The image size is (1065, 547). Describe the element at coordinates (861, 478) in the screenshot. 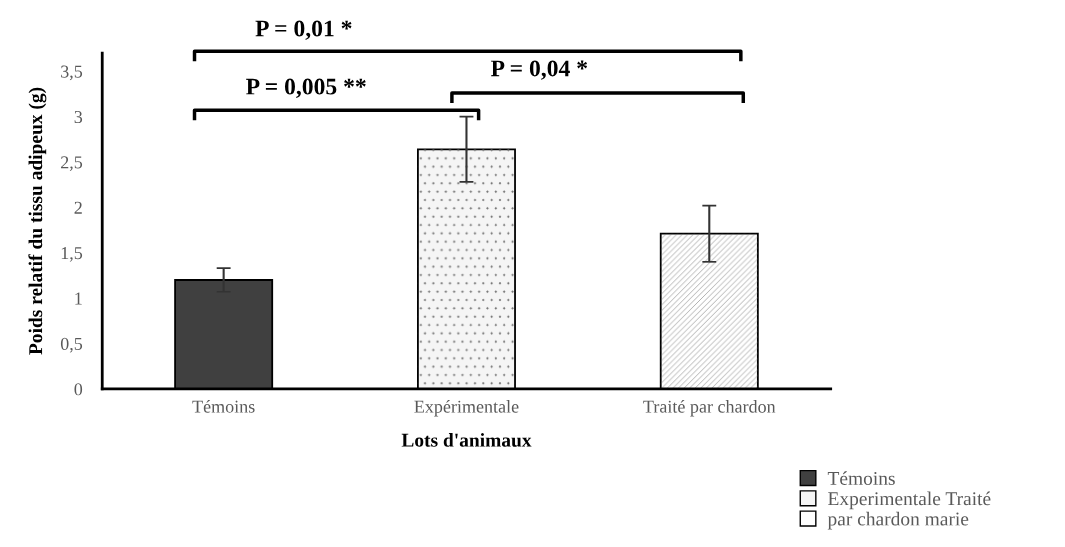

I see `legend-label: Témoins` at that location.